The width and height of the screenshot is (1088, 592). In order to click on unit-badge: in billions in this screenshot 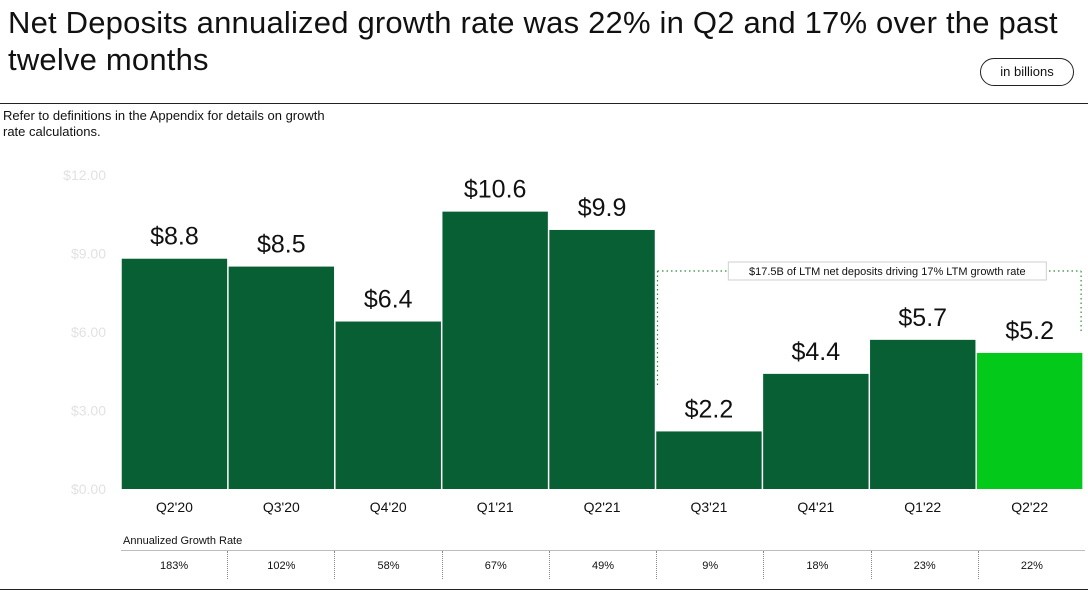, I will do `click(1027, 72)`.